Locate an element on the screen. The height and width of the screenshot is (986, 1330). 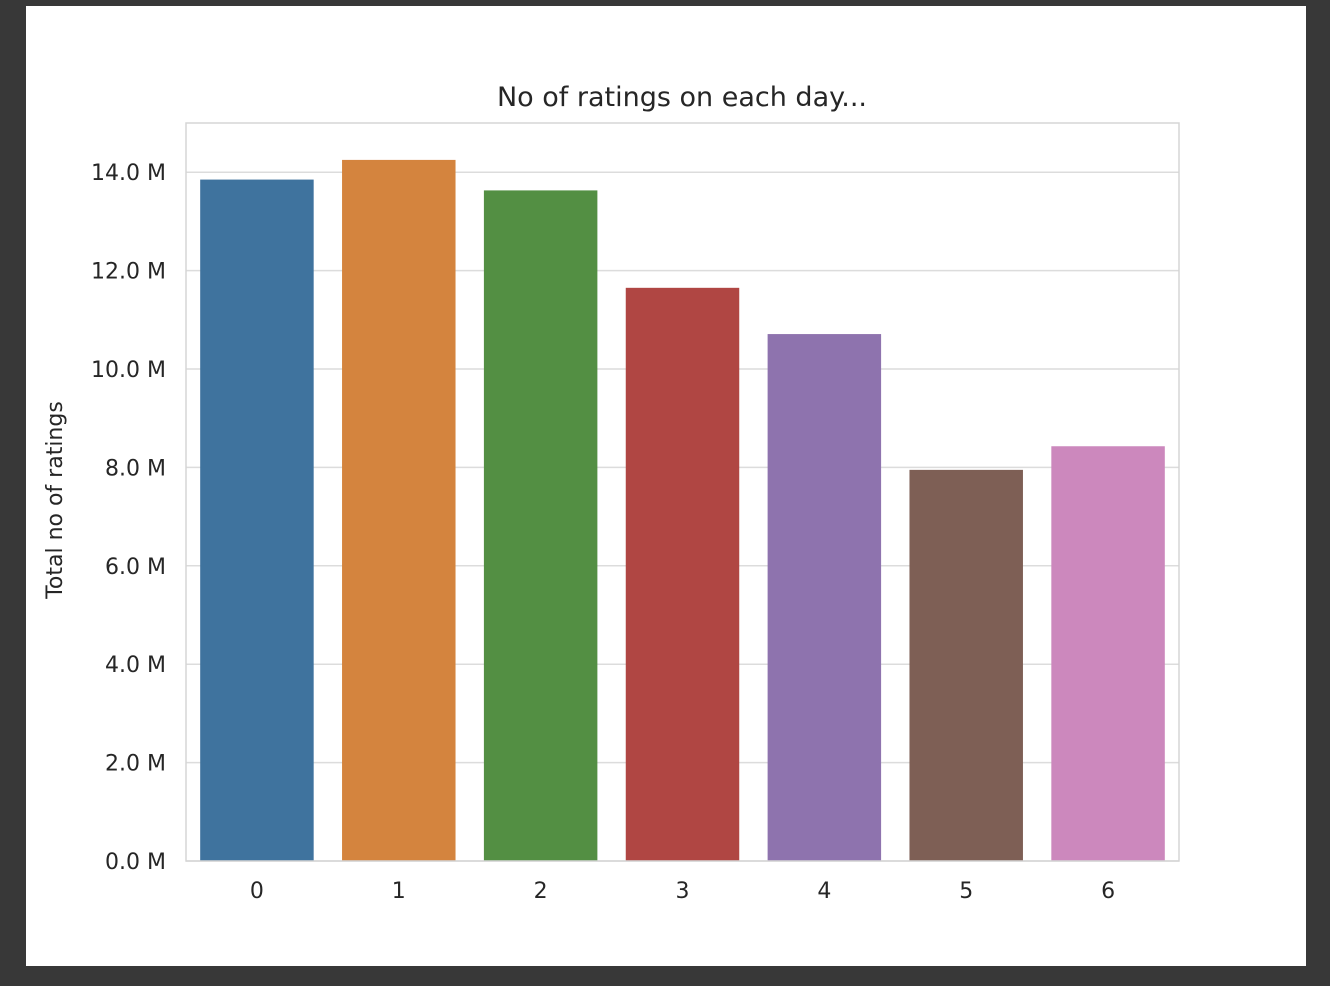
y-tick-label: 12.0 M is located at coordinates (128, 272).